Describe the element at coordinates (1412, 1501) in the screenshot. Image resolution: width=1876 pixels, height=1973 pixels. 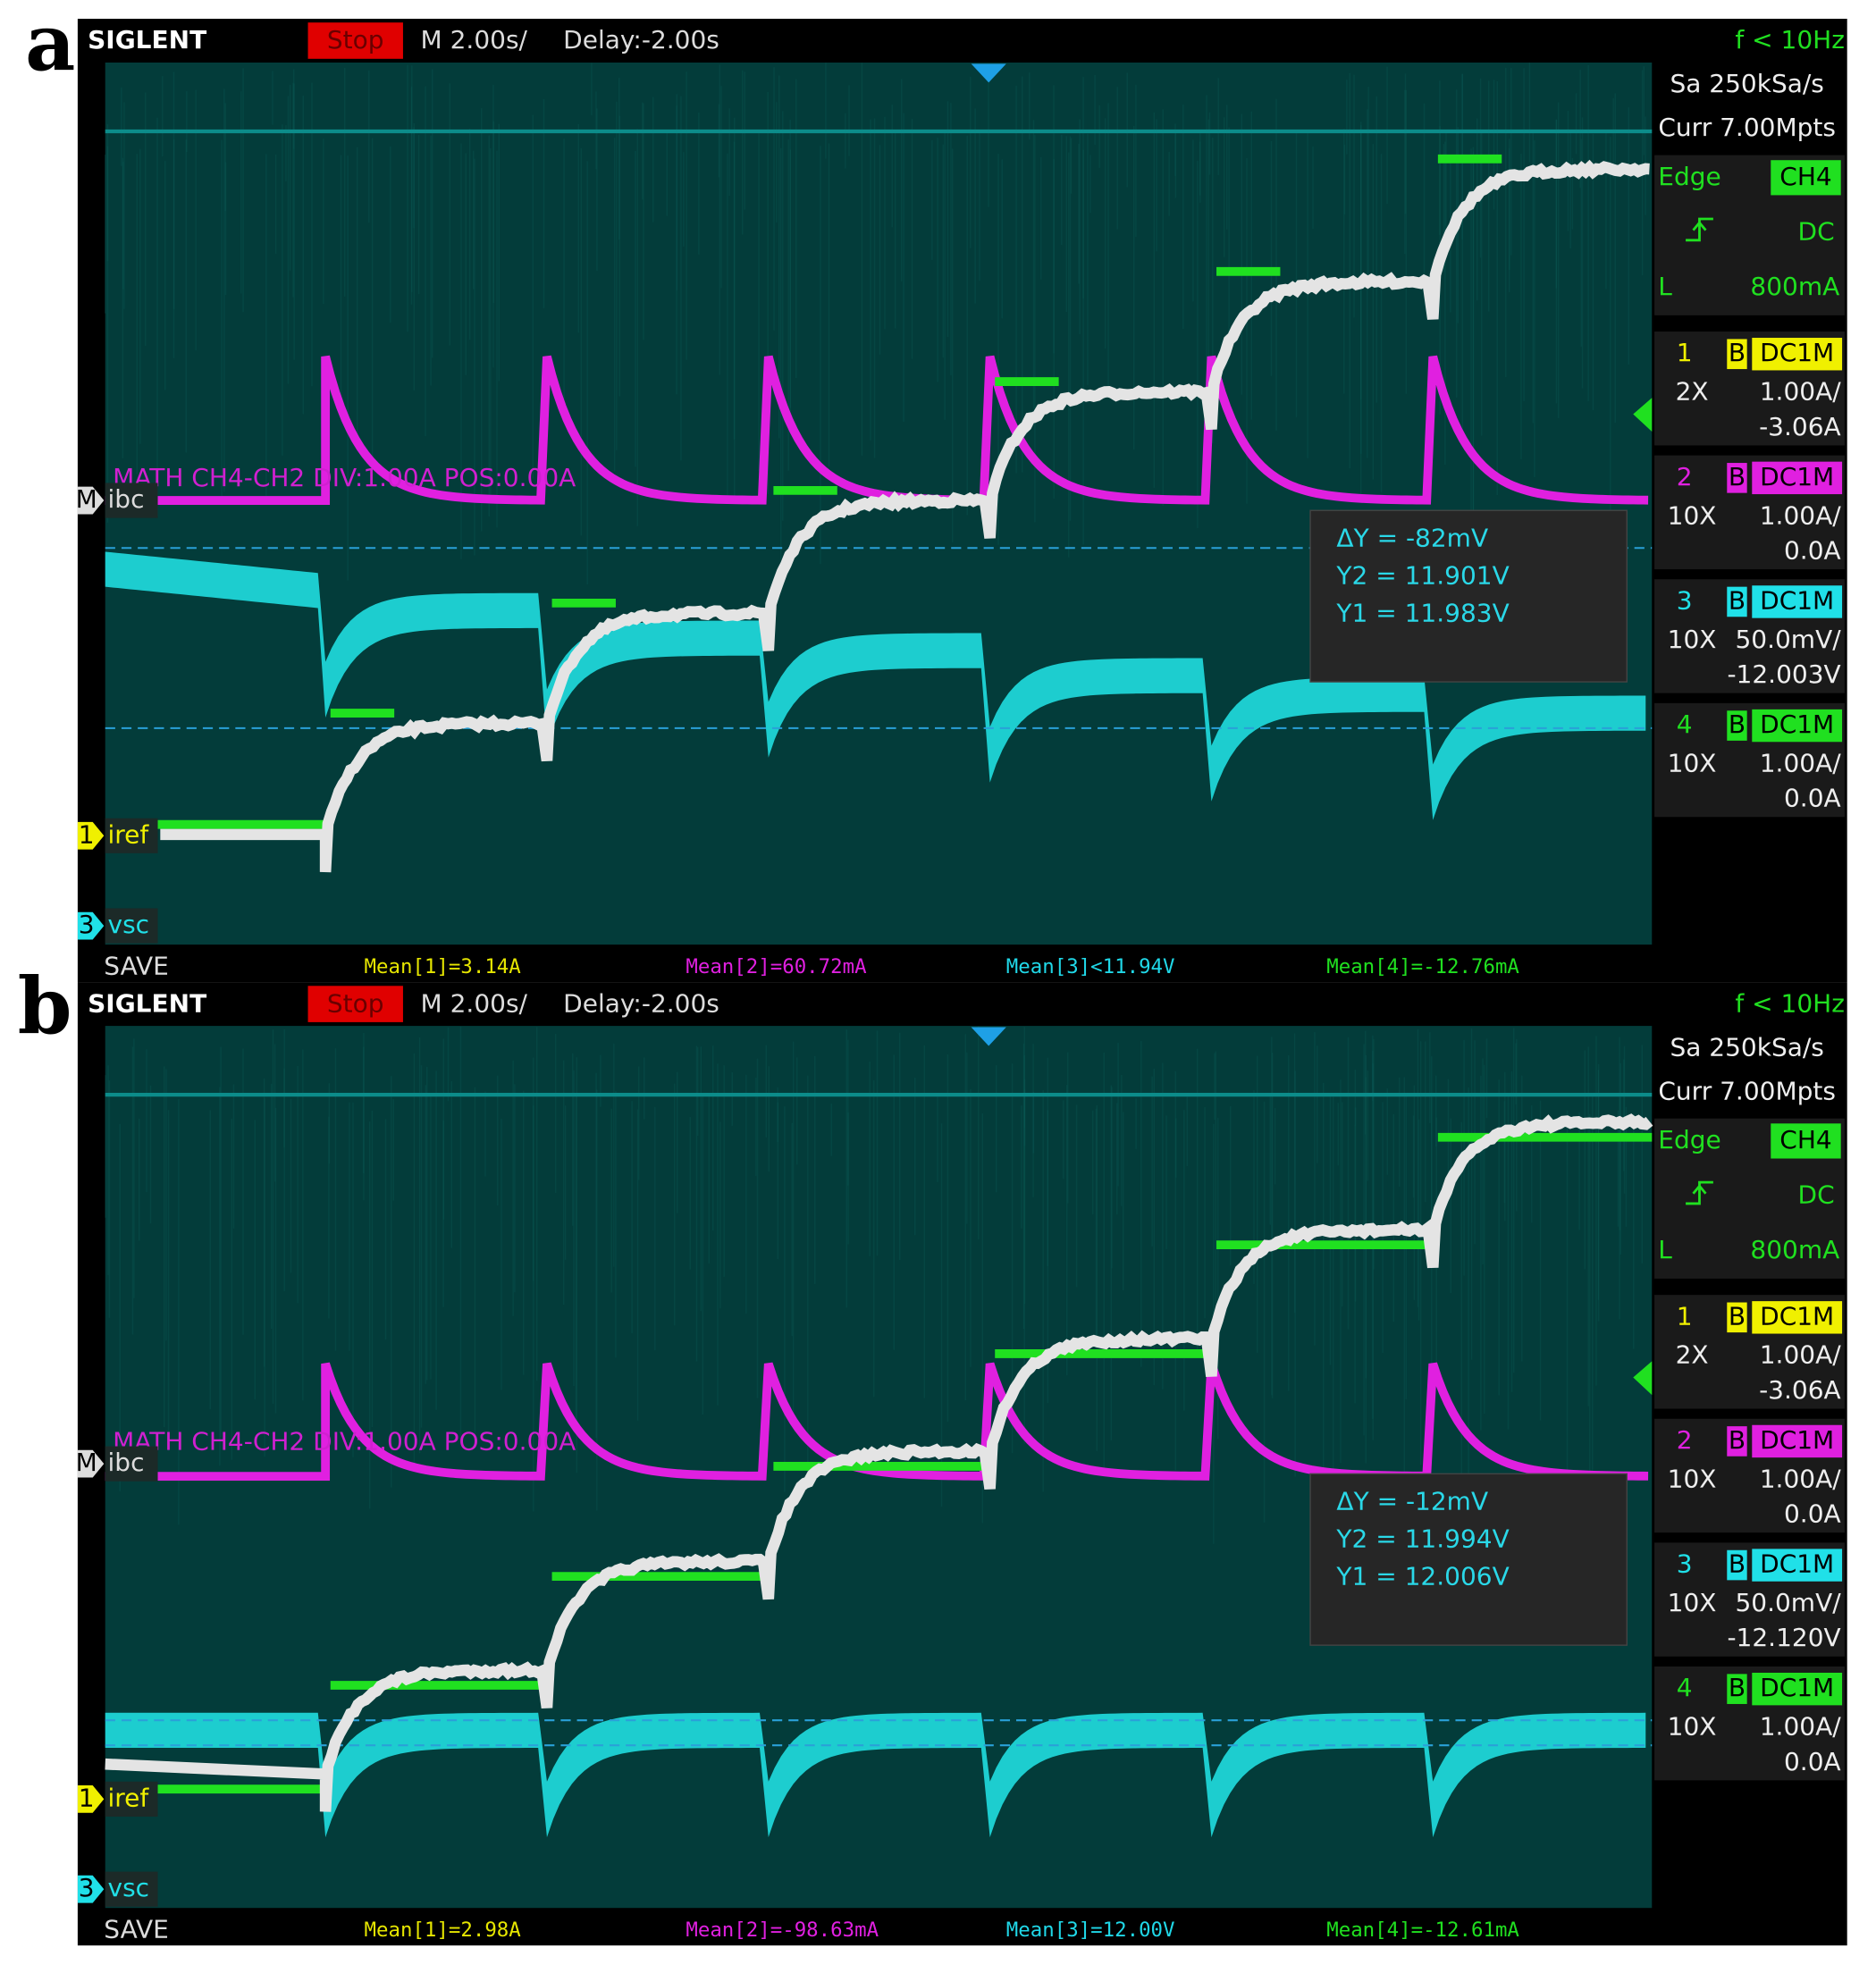
I see `measure-text: ΔY = -12mV` at that location.